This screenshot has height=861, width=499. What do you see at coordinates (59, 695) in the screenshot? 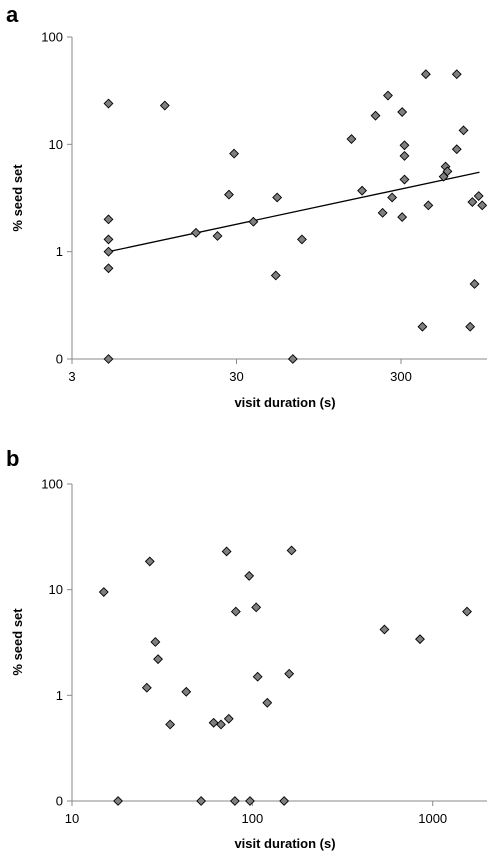
I see `panel-b-y-tick-label: 1` at bounding box center [59, 695].